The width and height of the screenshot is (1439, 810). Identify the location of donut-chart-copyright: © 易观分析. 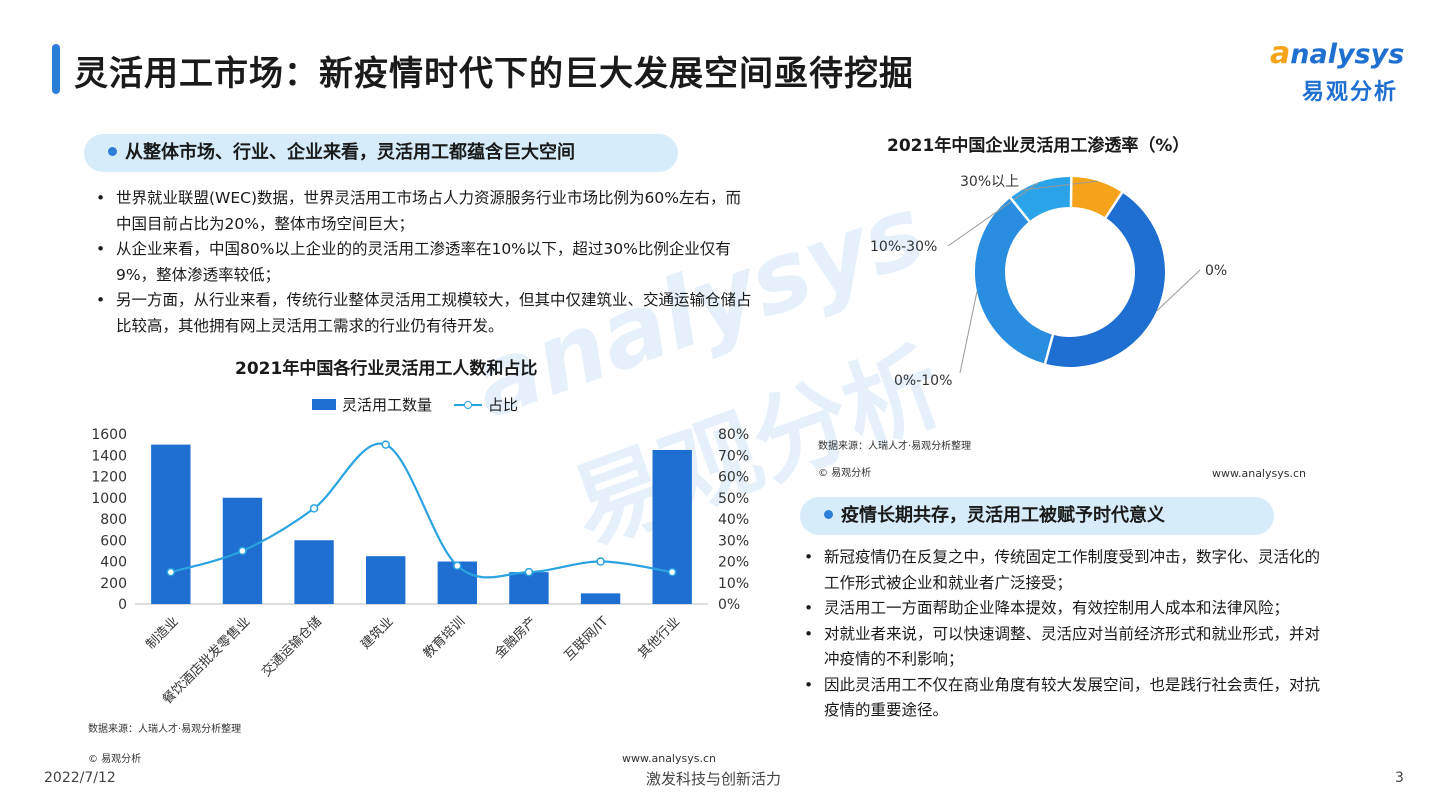
(845, 473).